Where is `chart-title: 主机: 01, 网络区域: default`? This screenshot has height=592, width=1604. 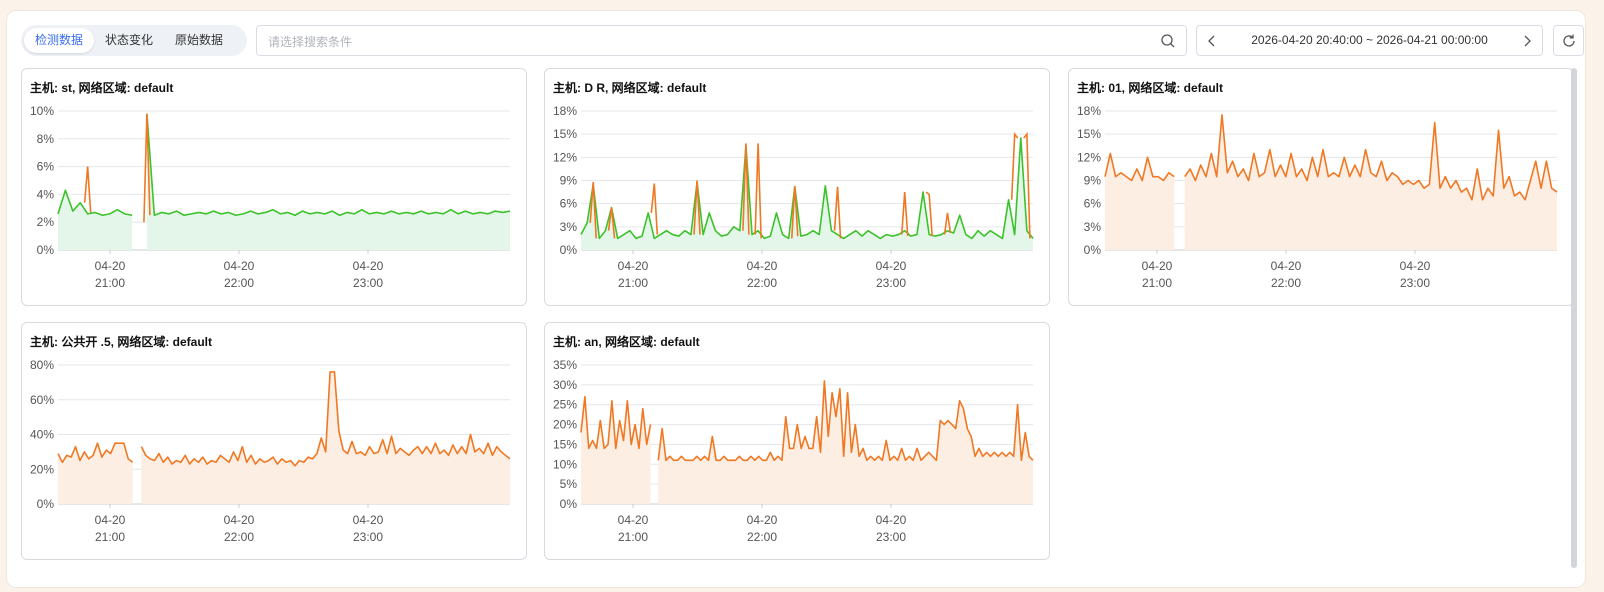
chart-title: 主机: 01, 网络区域: default is located at coordinates (1150, 88).